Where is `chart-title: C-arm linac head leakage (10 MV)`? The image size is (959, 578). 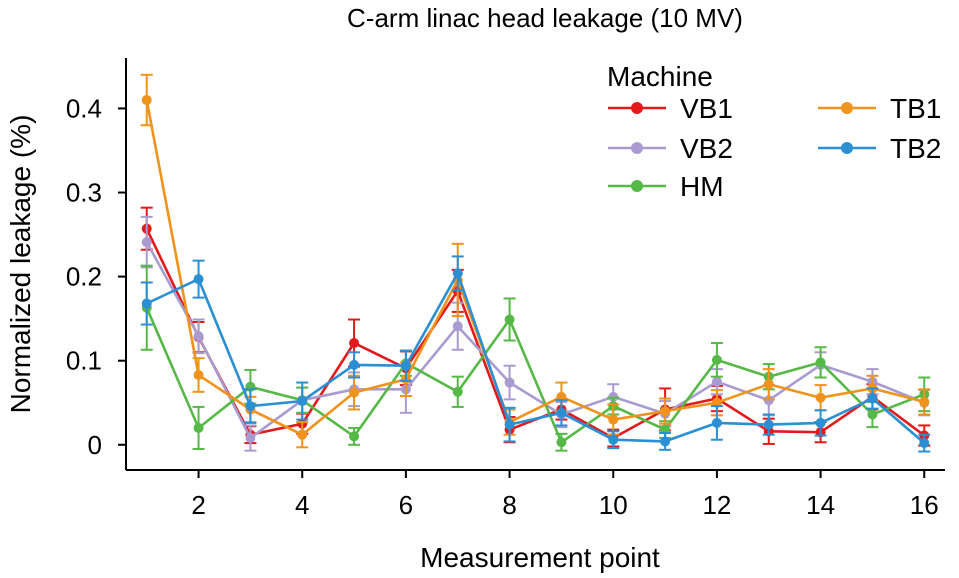
chart-title: C-arm linac head leakage (10 MV) is located at coordinates (545, 18).